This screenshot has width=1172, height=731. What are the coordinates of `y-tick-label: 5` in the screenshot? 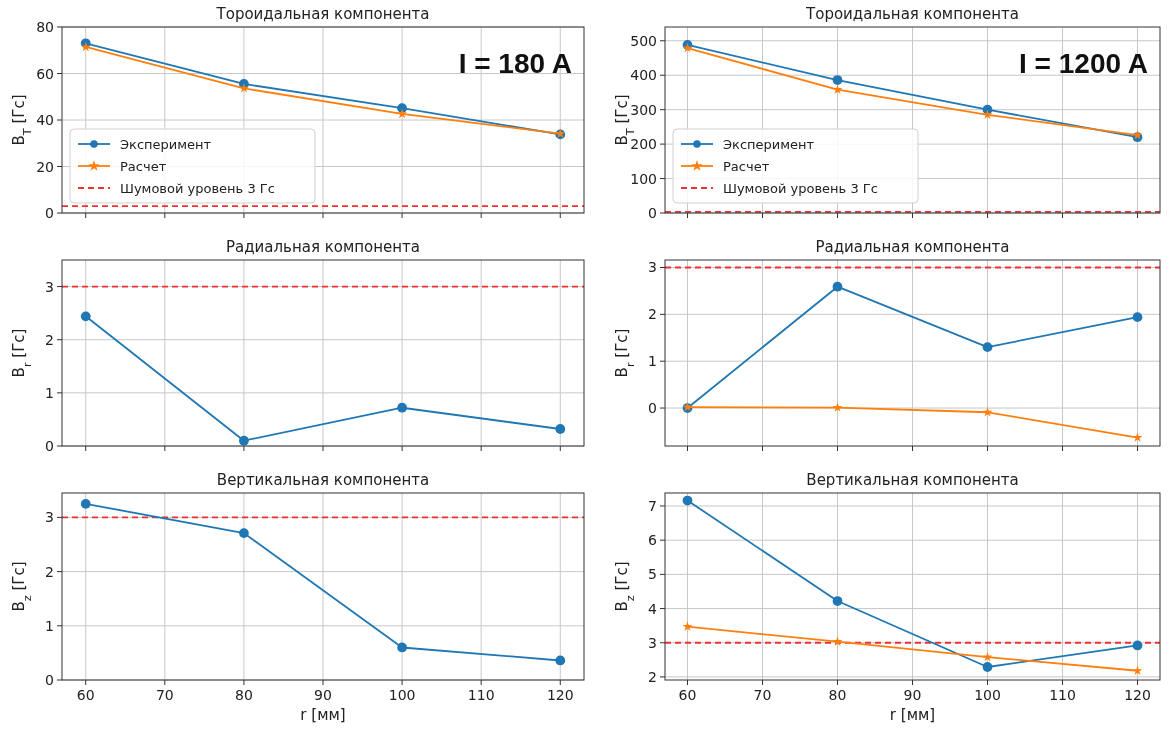 It's located at (652, 574).